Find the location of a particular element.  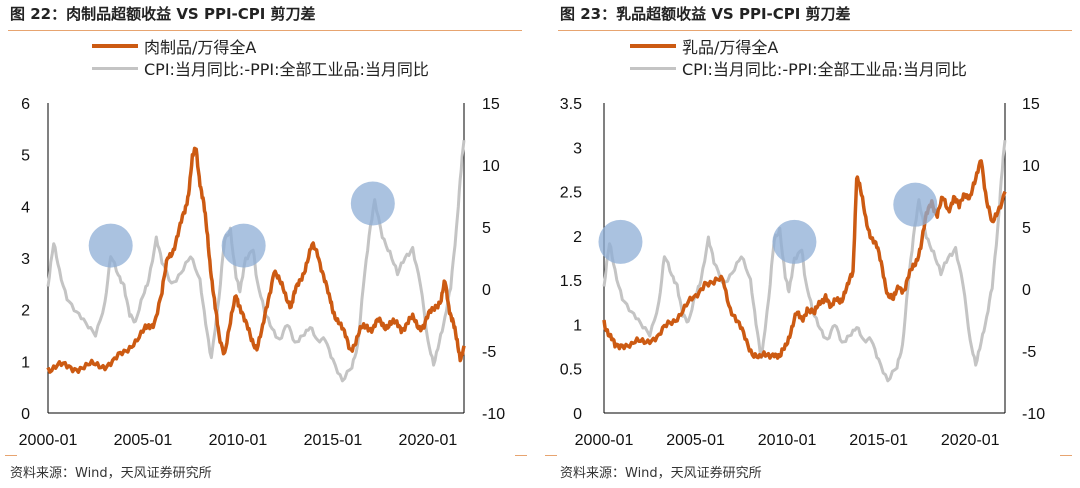

y-left-tick-label: 2.5 is located at coordinates (571, 193).